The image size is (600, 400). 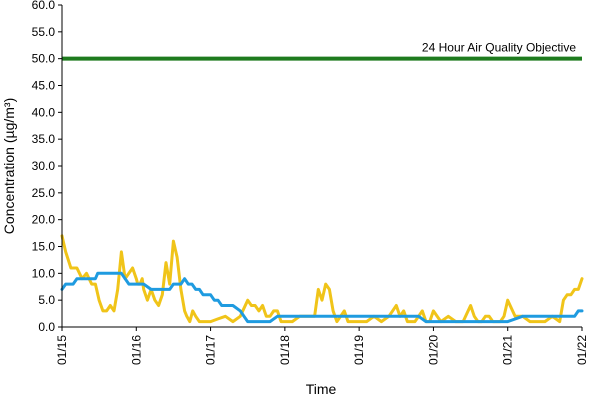 What do you see at coordinates (46, 327) in the screenshot?
I see `y-tick-label: 0.0` at bounding box center [46, 327].